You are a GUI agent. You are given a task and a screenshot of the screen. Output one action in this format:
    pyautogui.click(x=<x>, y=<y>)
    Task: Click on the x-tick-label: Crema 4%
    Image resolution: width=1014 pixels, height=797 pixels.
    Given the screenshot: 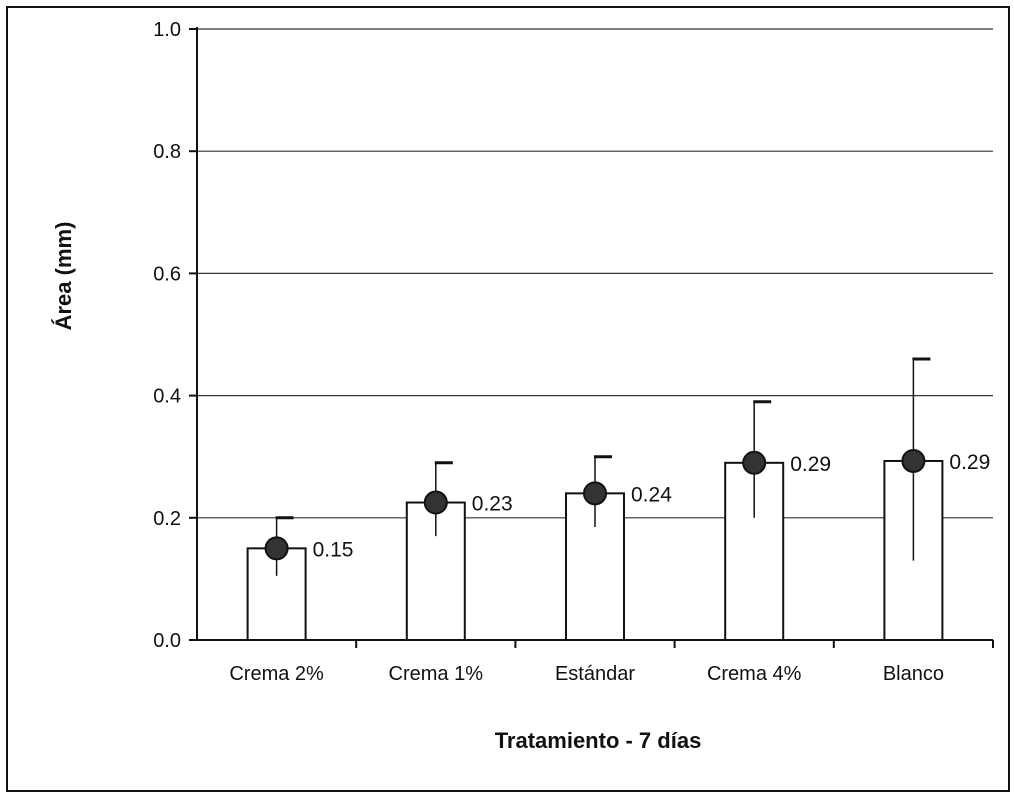 What is the action you would take?
    pyautogui.click(x=754, y=674)
    